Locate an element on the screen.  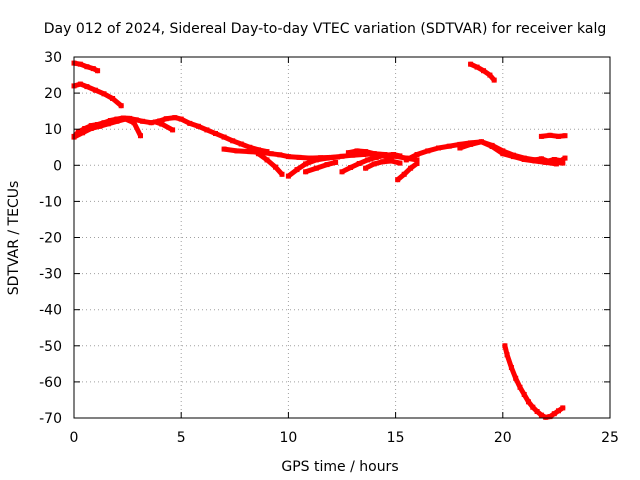
y-tick-label: -50 is located at coordinates (50, 347).